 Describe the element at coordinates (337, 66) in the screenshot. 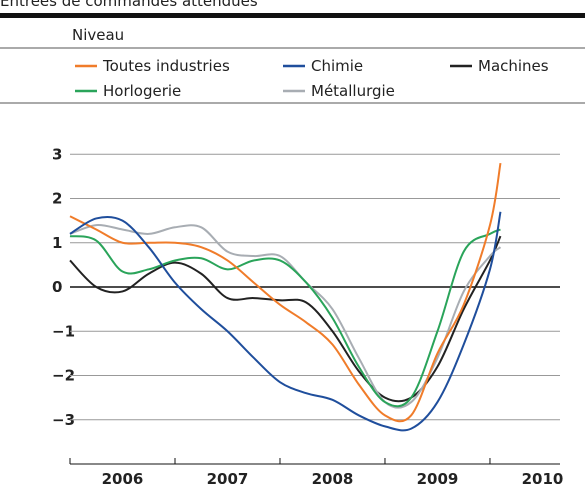

I see `legend-label: Chimie` at that location.